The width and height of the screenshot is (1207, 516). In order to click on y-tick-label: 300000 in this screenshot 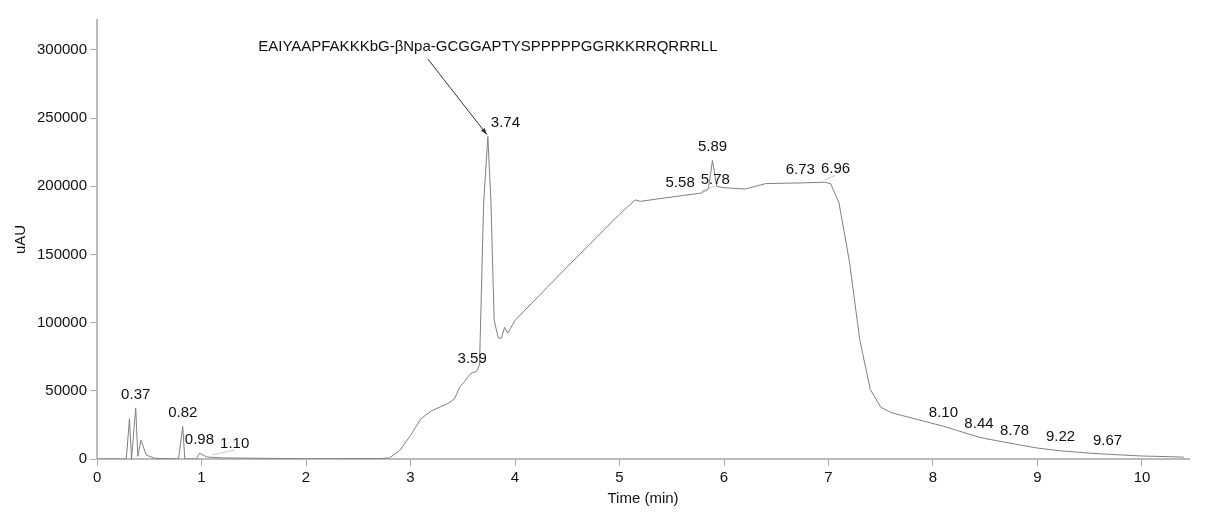, I will do `click(62, 49)`.